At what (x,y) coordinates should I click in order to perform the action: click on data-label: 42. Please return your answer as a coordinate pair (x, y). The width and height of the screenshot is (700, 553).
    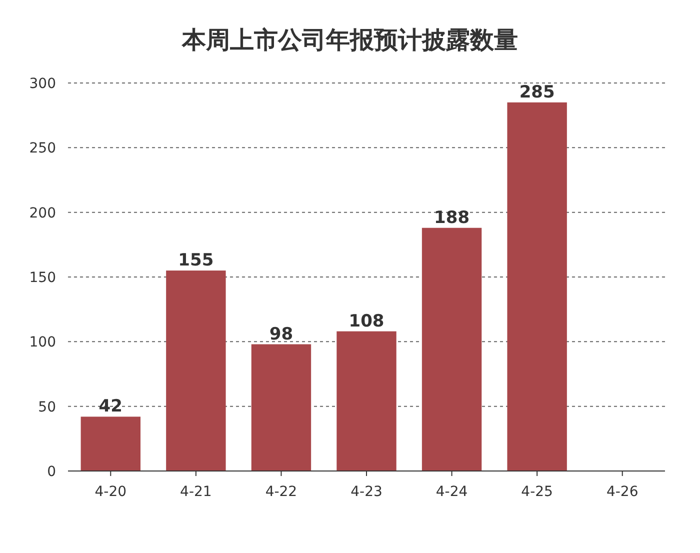
    Looking at the image, I should click on (110, 406).